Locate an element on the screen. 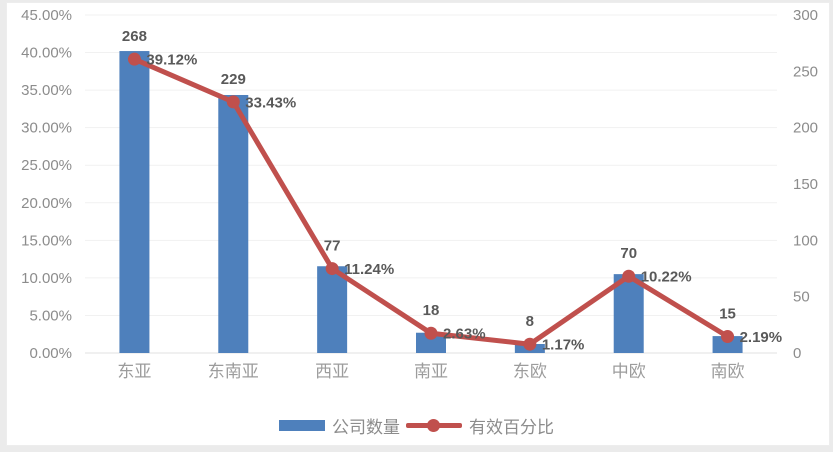 The height and width of the screenshot is (452, 833). line-value-label: 2.63% is located at coordinates (464, 334).